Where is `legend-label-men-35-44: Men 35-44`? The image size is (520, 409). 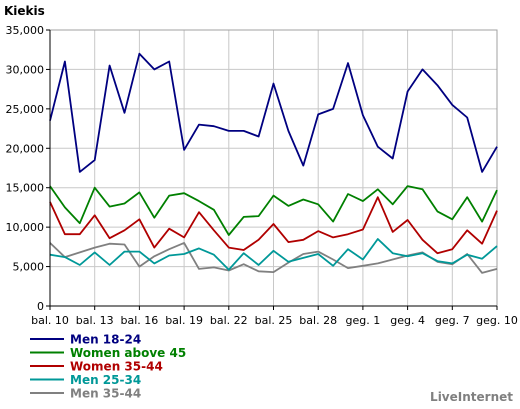 legend-label-men-35-44: Men 35-44 is located at coordinates (105, 394).